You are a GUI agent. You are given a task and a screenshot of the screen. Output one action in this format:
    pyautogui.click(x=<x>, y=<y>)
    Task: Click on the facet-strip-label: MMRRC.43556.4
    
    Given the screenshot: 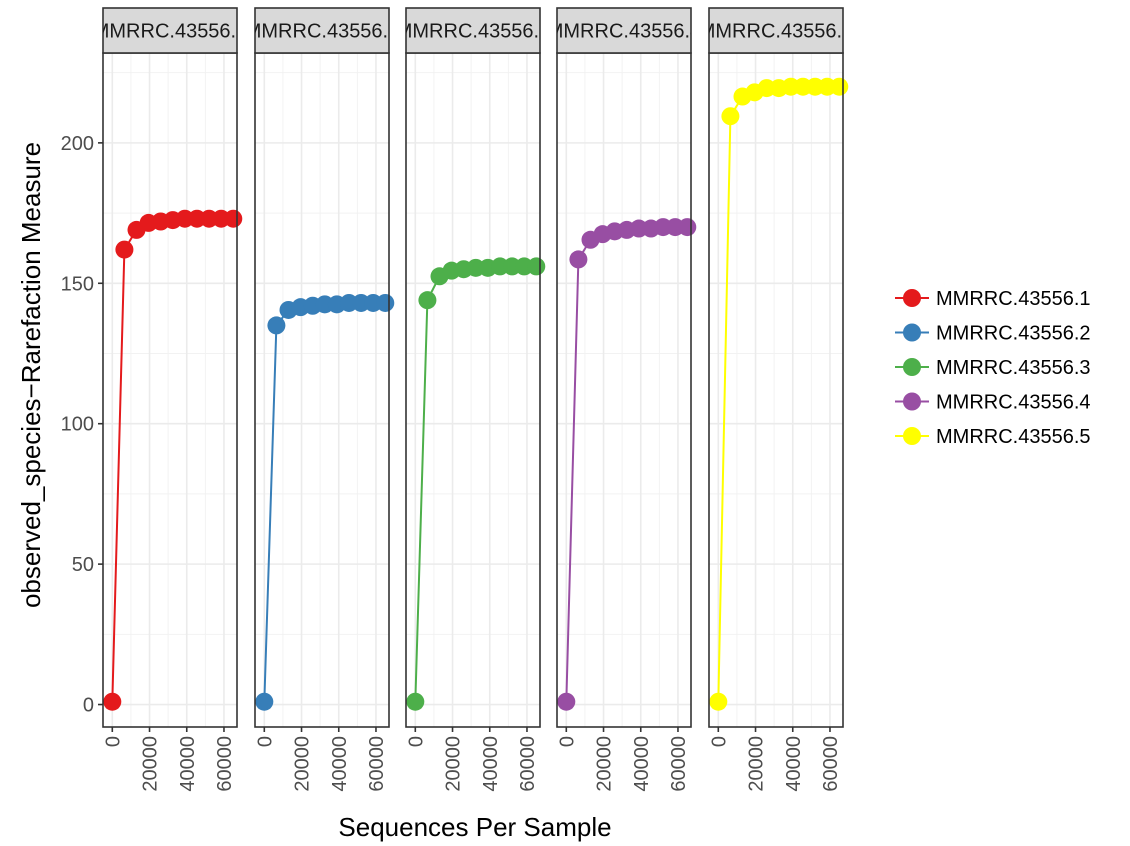 What is the action you would take?
    pyautogui.click(x=624, y=32)
    